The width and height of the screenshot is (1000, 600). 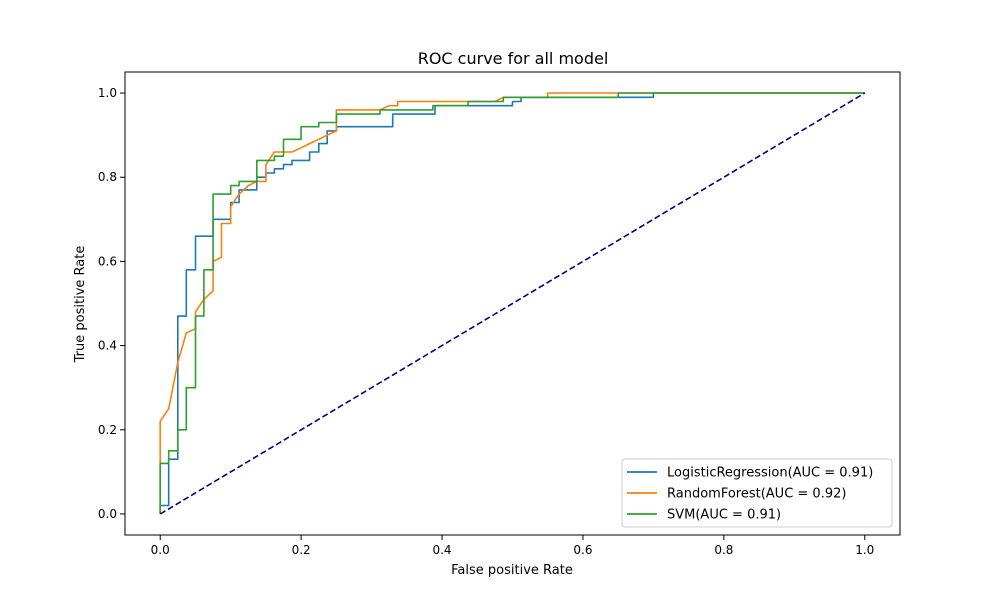 I want to click on x-tick-label: 0.2, so click(x=301, y=550).